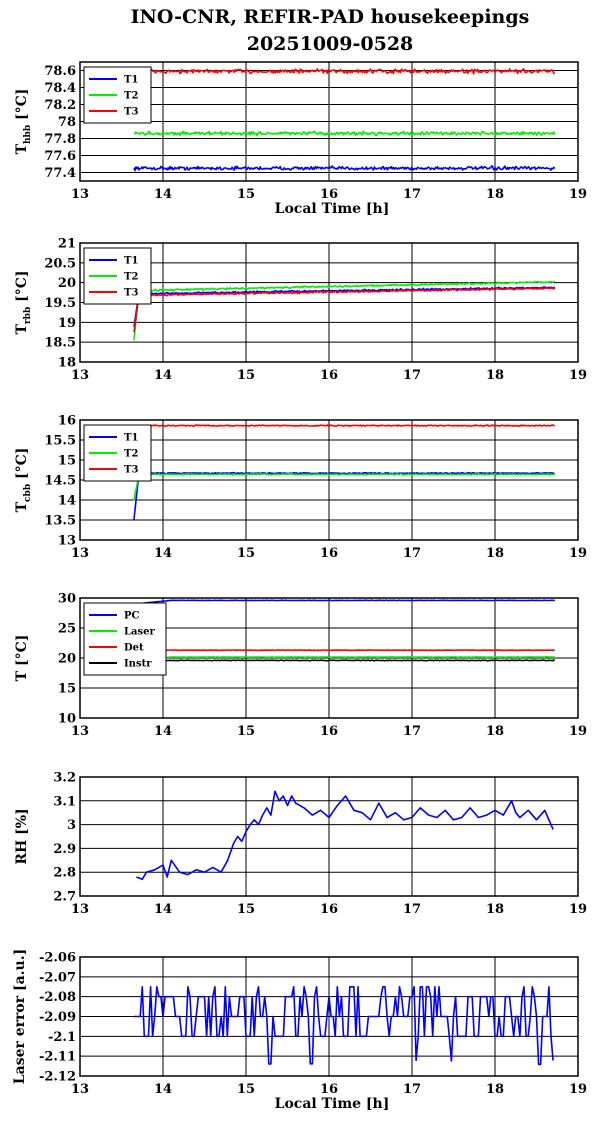 The width and height of the screenshot is (595, 1134). What do you see at coordinates (60, 88) in the screenshot?
I see `y-tick-label: 78.4` at bounding box center [60, 88].